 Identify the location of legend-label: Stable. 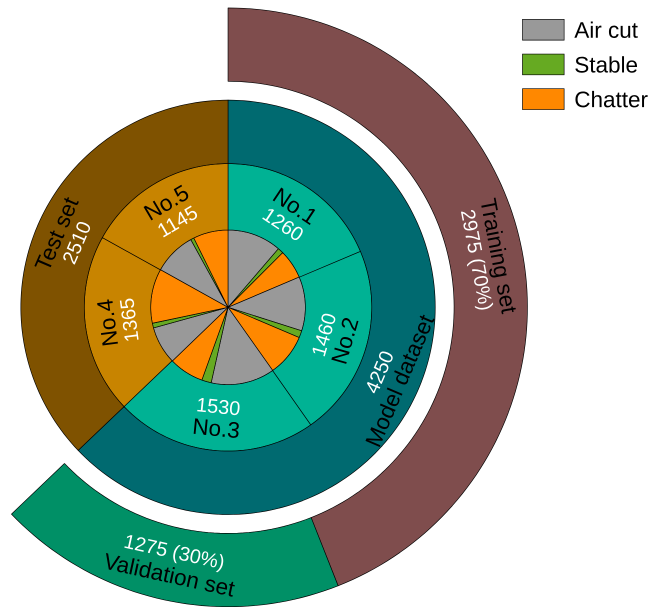
(606, 64).